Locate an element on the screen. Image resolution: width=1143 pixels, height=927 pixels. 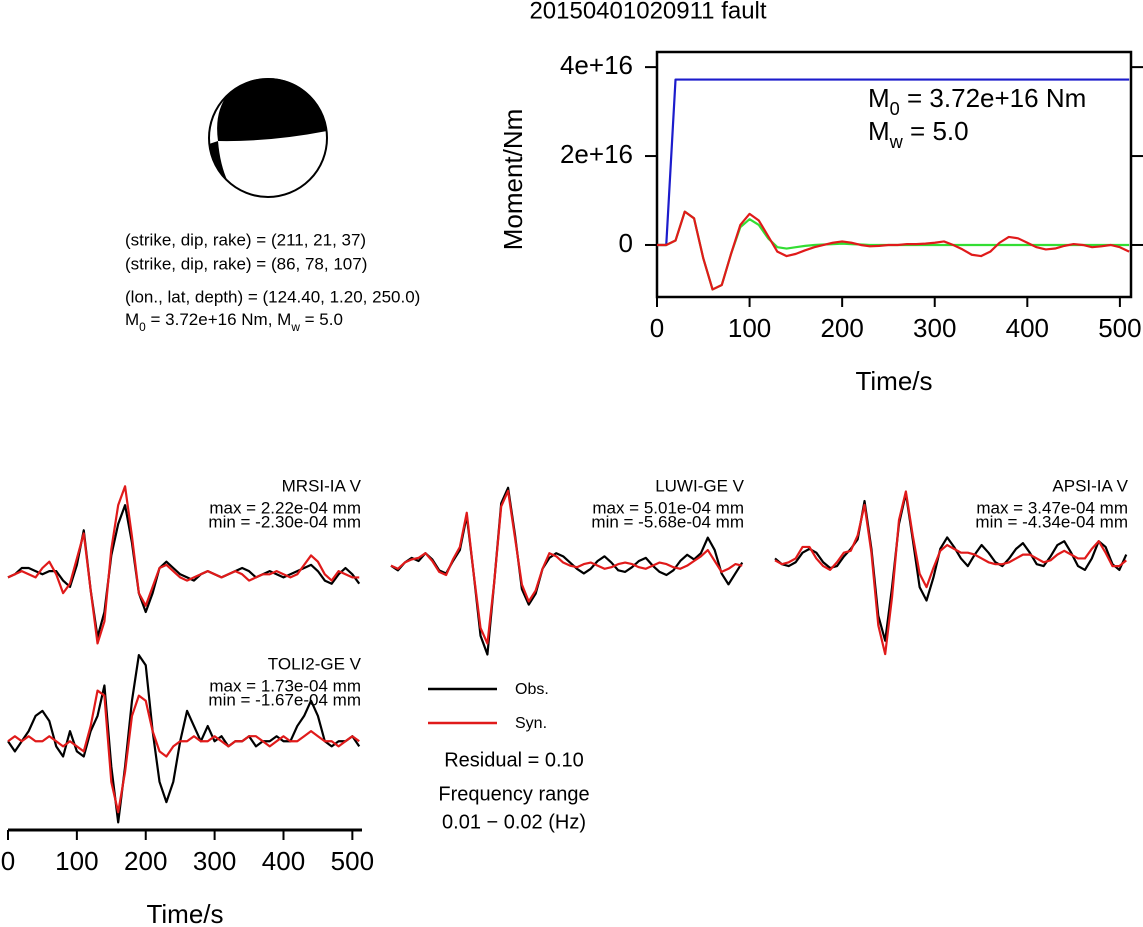
legend-label: Syn. is located at coordinates (531, 723).